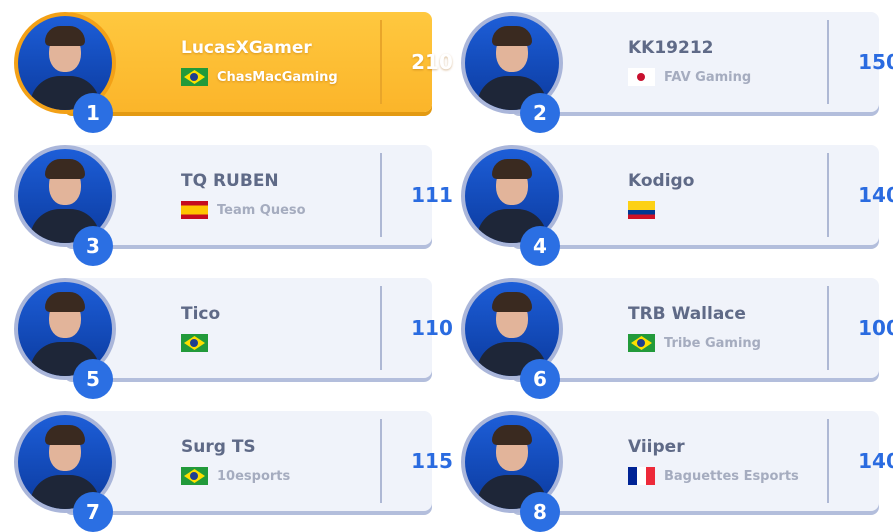 The image size is (893, 532). I want to click on player-name: Viiper, so click(656, 447).